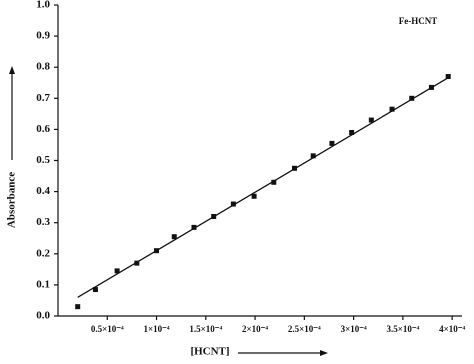 The height and width of the screenshot is (364, 474). What do you see at coordinates (12, 200) in the screenshot?
I see `y-axis-label: Absorbance` at bounding box center [12, 200].